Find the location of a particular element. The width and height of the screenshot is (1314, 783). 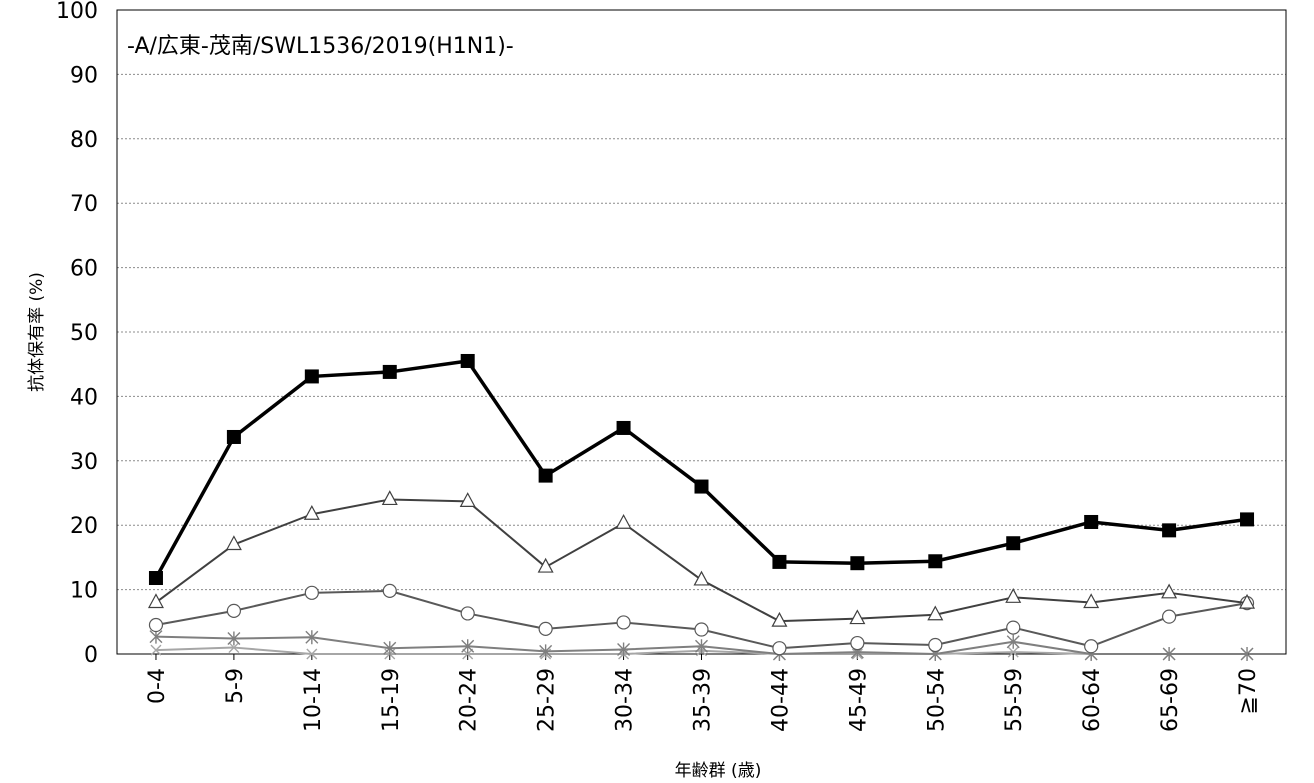

y-tick-label: 20 is located at coordinates (84, 526).